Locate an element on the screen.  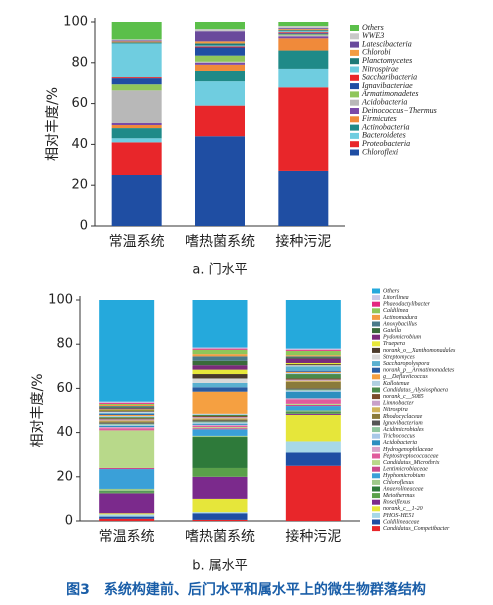
legend-label: Acidobacteria is located at coordinates (399, 443).